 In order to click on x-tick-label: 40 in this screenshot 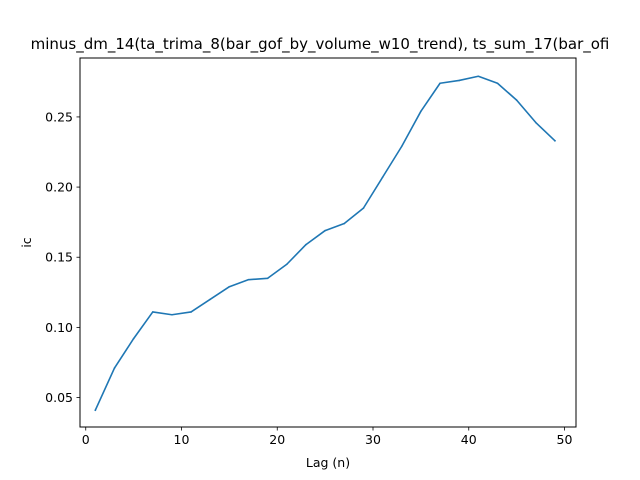, I will do `click(469, 439)`.